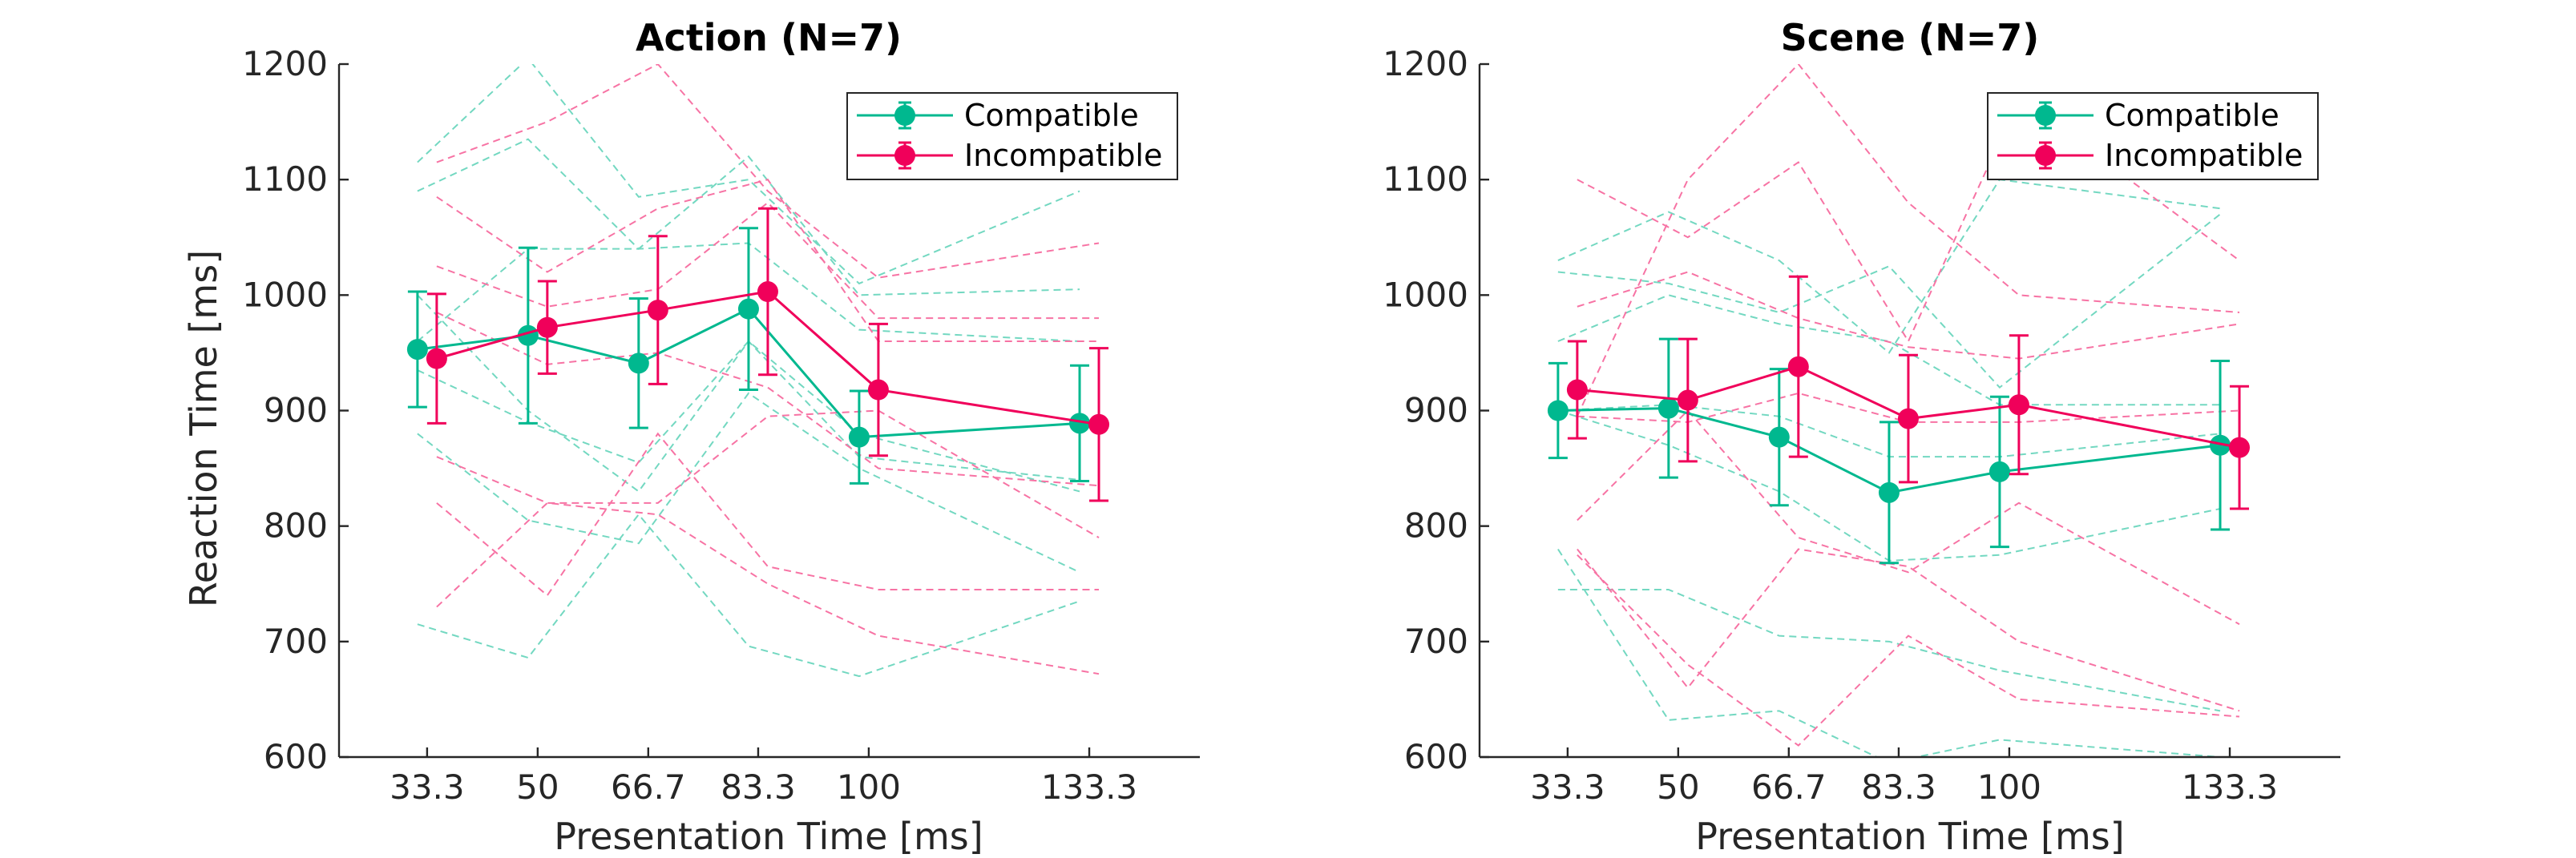 This screenshot has width=2576, height=858. What do you see at coordinates (2045, 155) in the screenshot?
I see `scene-legend-incompatible-swatch-marker` at bounding box center [2045, 155].